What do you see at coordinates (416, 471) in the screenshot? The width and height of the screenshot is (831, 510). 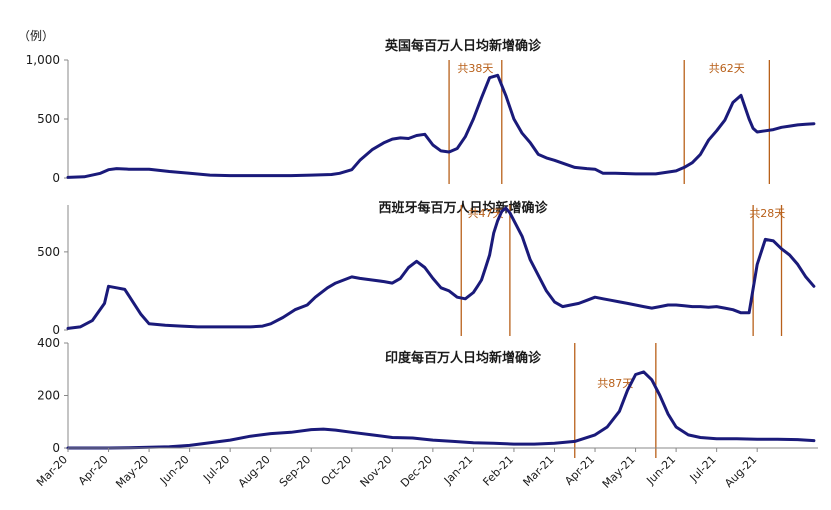 I see `x-tick-label: Dec-20` at bounding box center [416, 471].